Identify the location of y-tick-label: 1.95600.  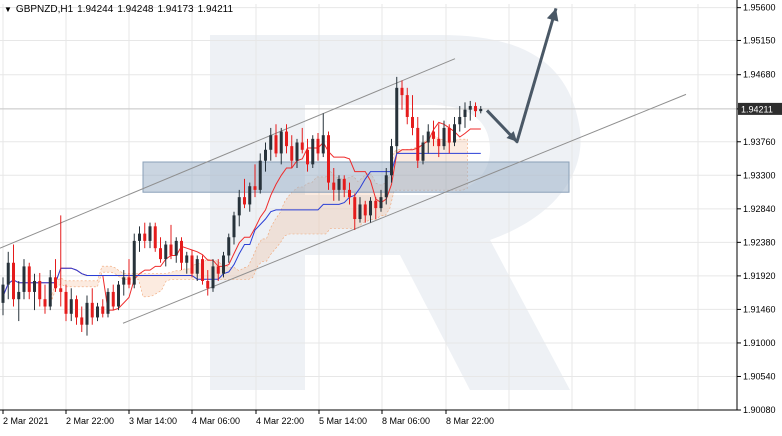
(759, 8).